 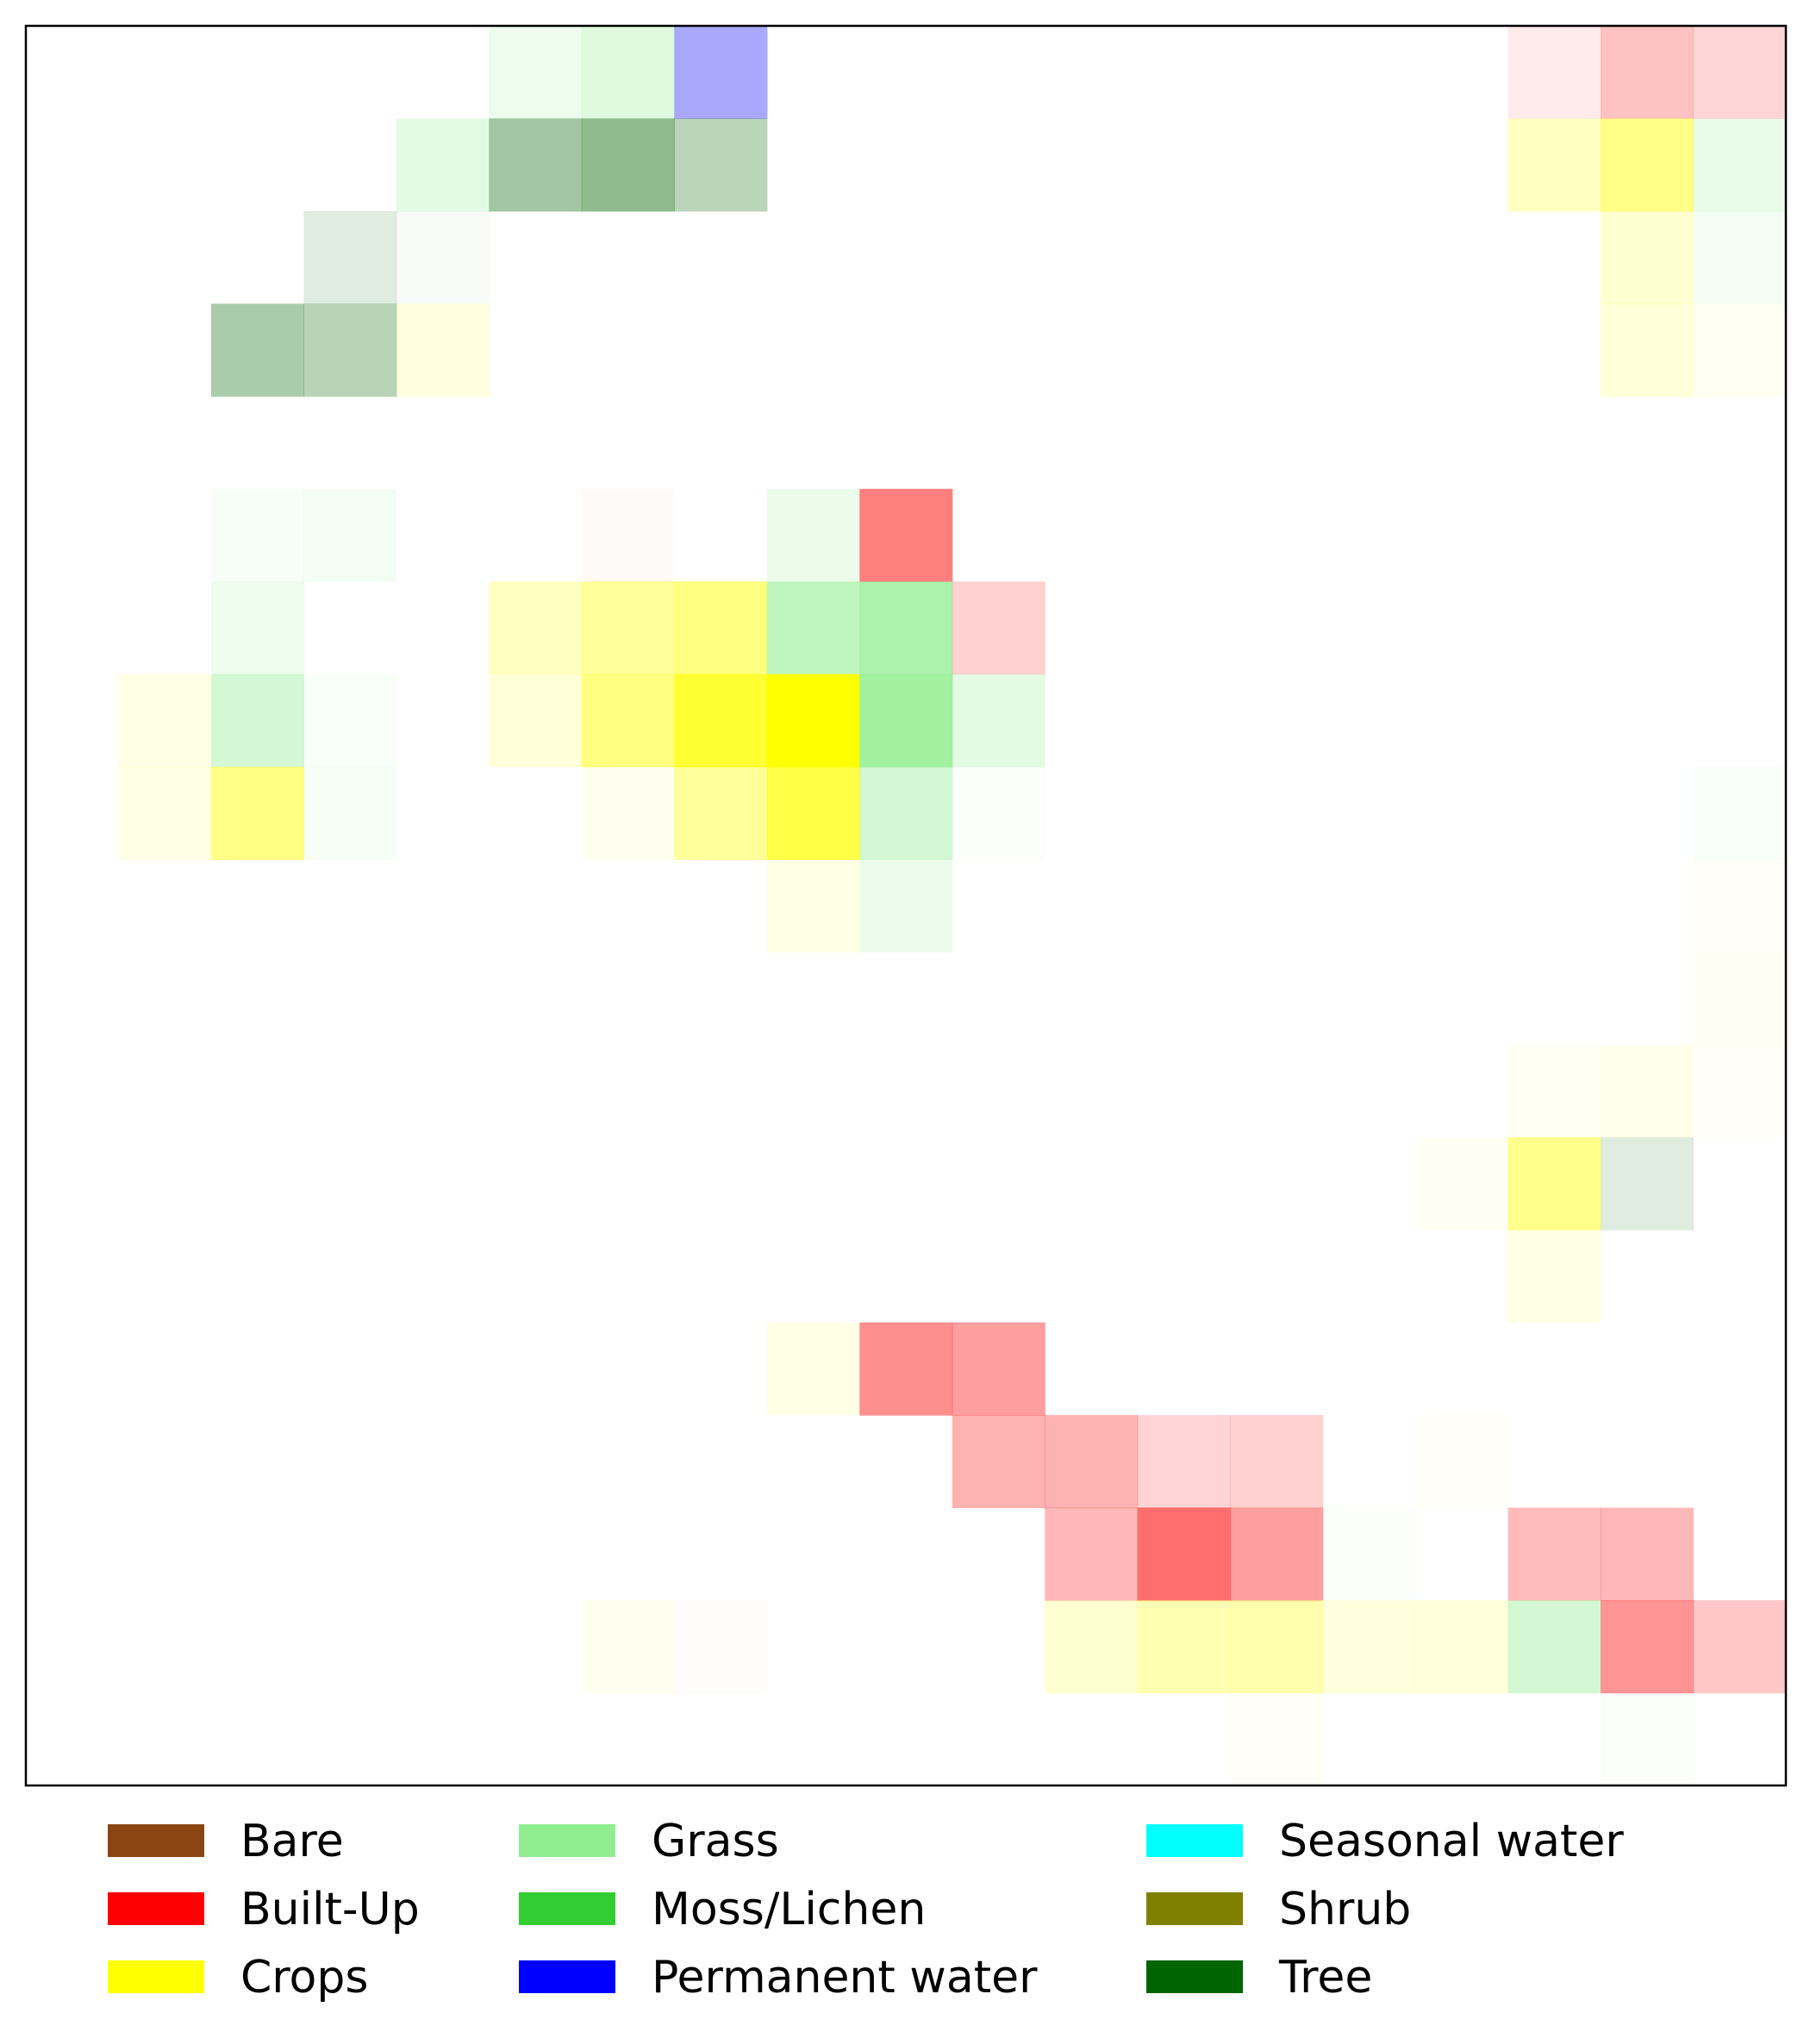 What do you see at coordinates (906, 721) in the screenshot?
I see `heatmap-cell-r7-c9` at bounding box center [906, 721].